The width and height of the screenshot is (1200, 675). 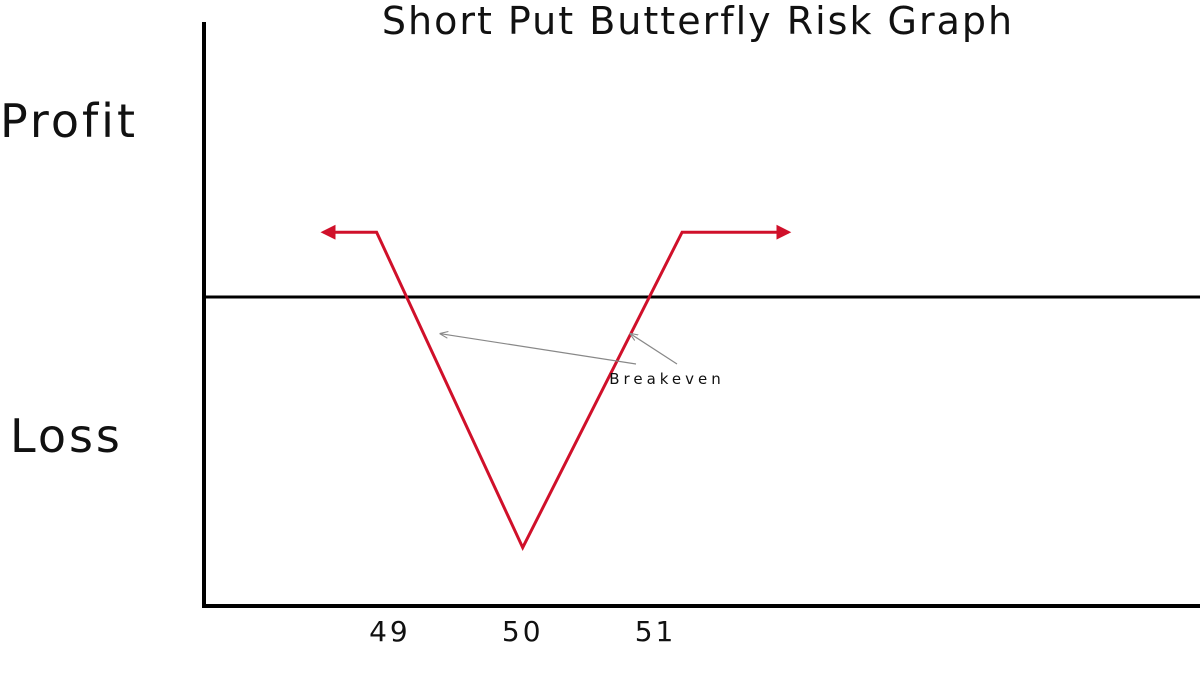 I want to click on x-tick-label: 50, so click(x=523, y=631).